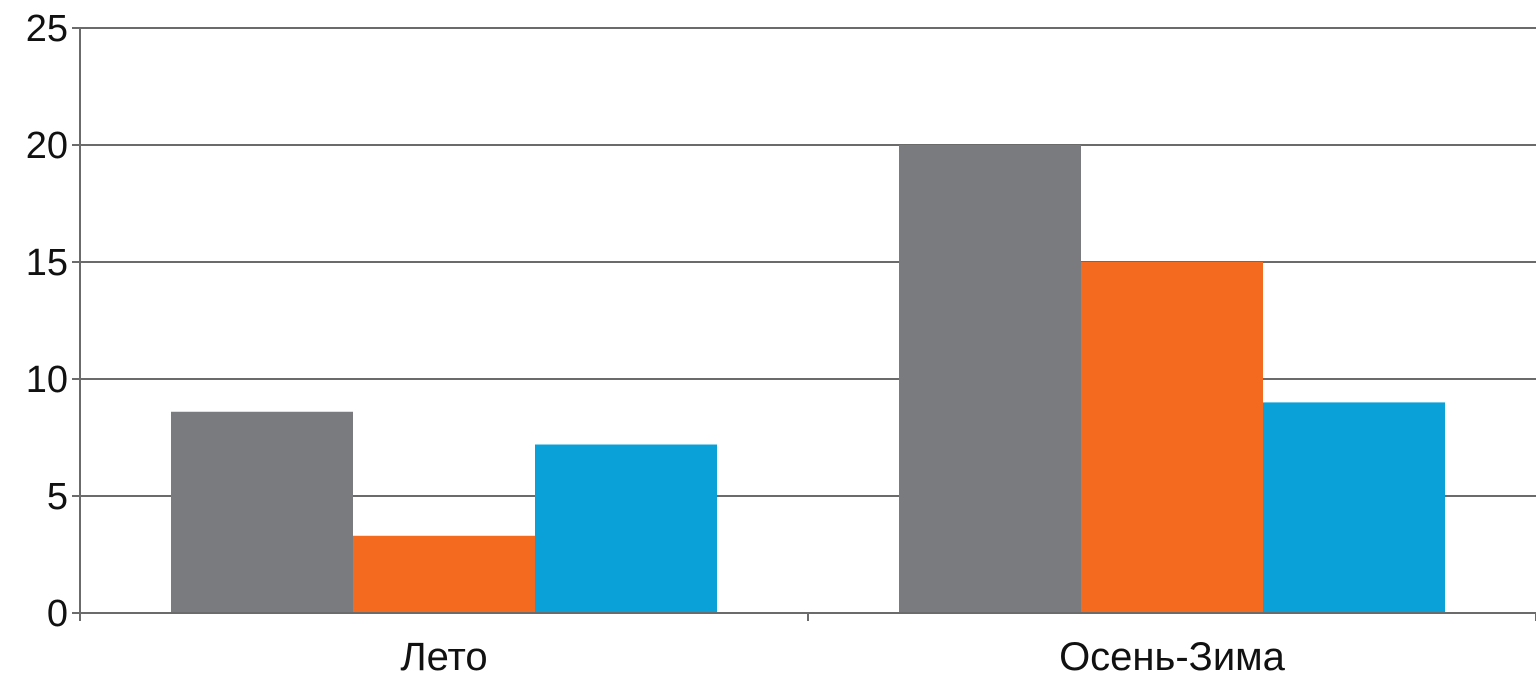 Image resolution: width=1536 pixels, height=676 pixels. I want to click on y-tick-label: 15, so click(47, 263).